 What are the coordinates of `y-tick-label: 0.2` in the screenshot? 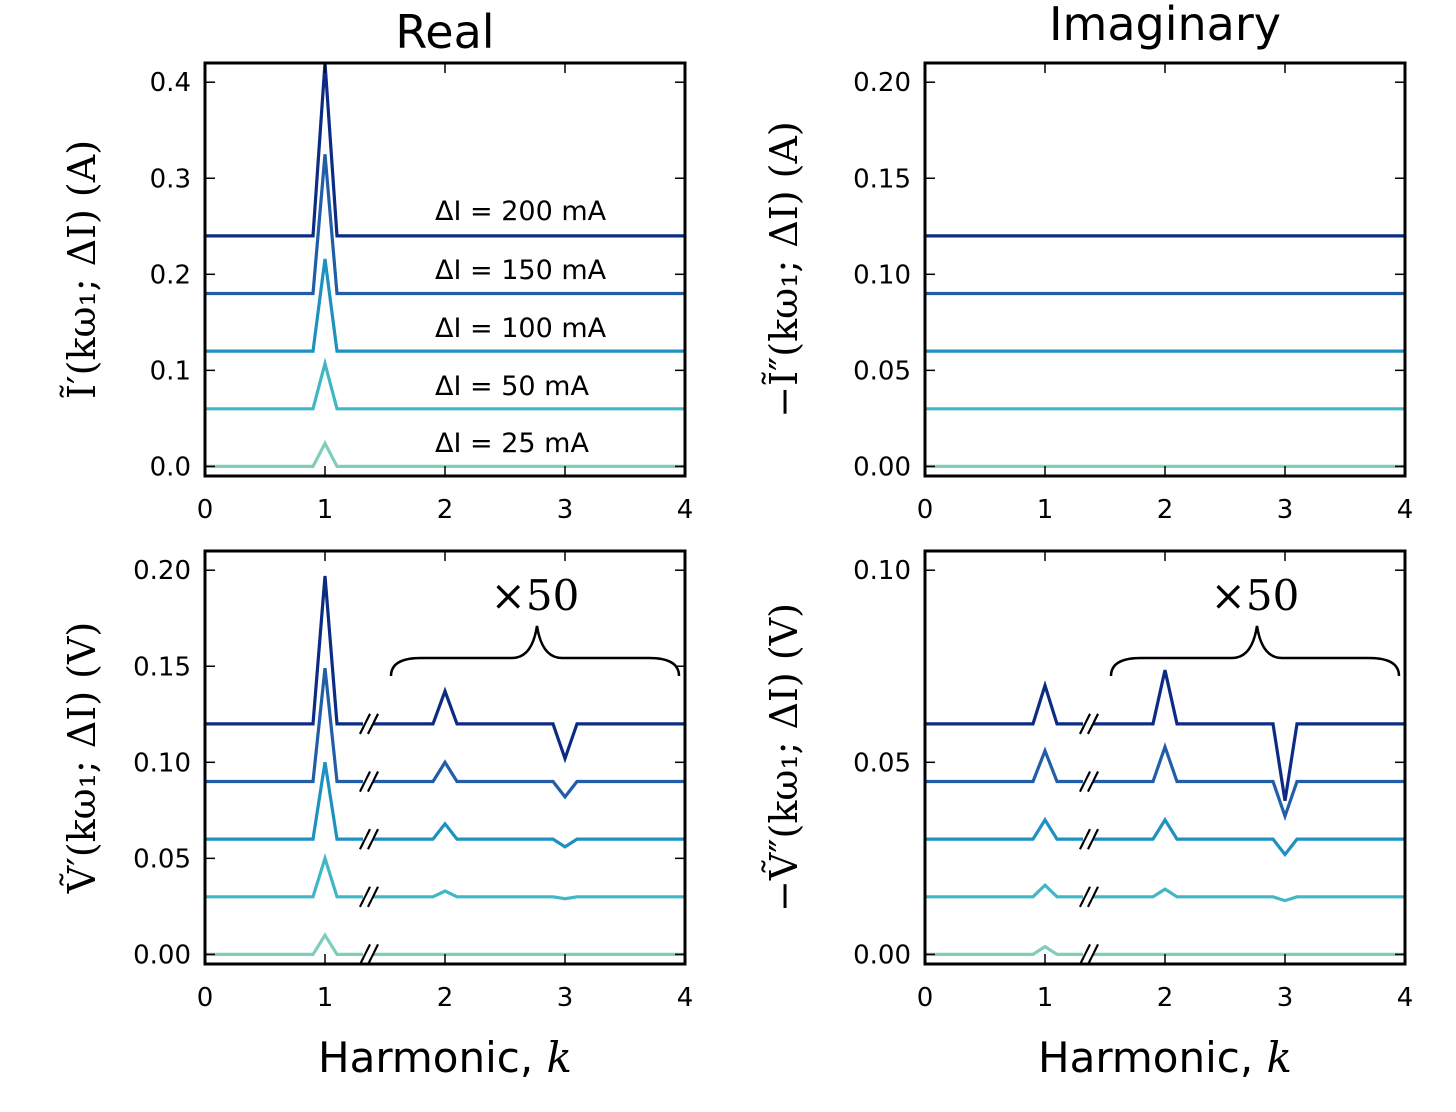 It's located at (170, 275).